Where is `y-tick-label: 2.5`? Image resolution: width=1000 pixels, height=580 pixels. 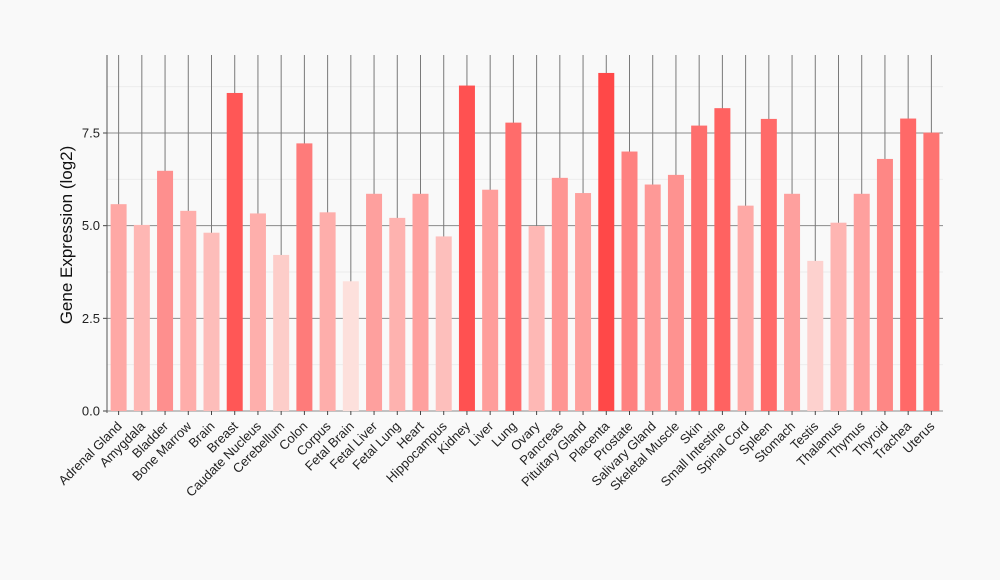 y-tick-label: 2.5 is located at coordinates (91, 318).